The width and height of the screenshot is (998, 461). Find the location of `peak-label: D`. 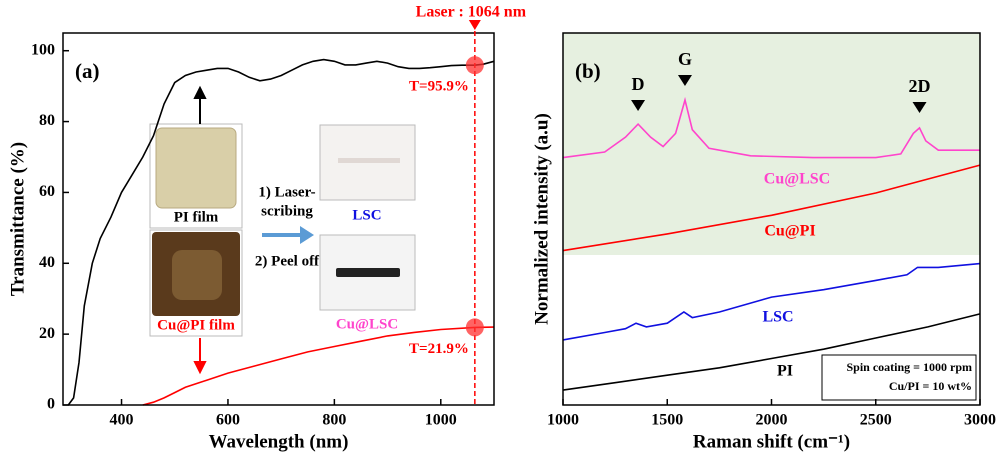

peak-label: D is located at coordinates (638, 84).